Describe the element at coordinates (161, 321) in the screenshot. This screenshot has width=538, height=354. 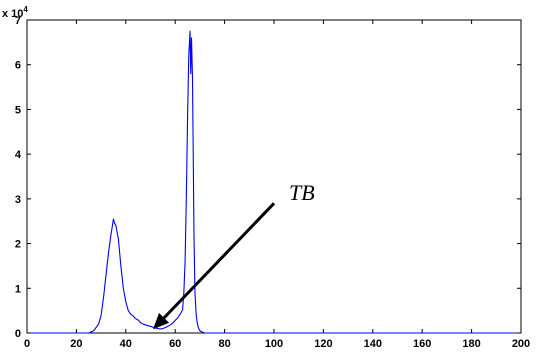
I see `annotation-arrow-head` at that location.